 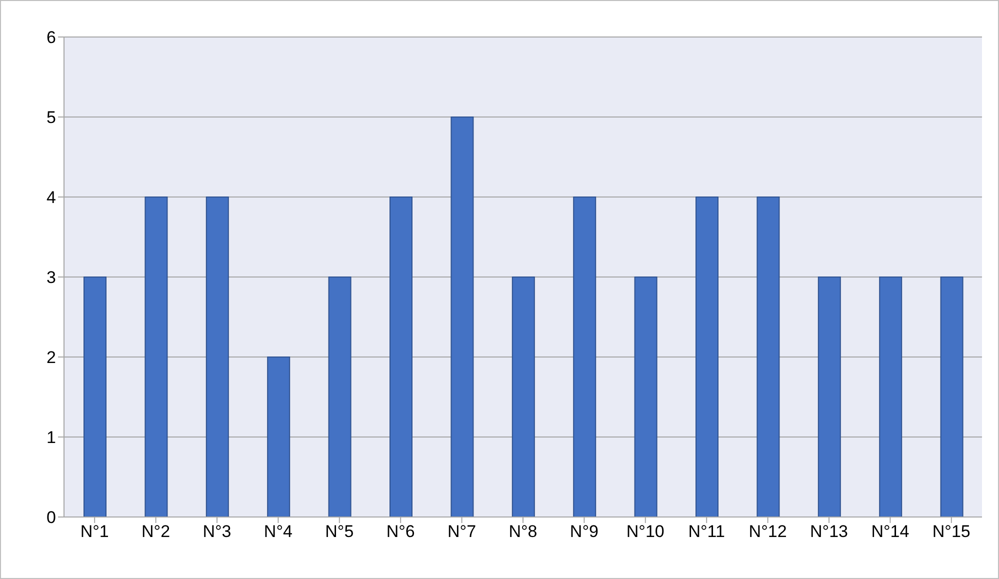 I want to click on x-tick-label: N°10, so click(x=645, y=532).